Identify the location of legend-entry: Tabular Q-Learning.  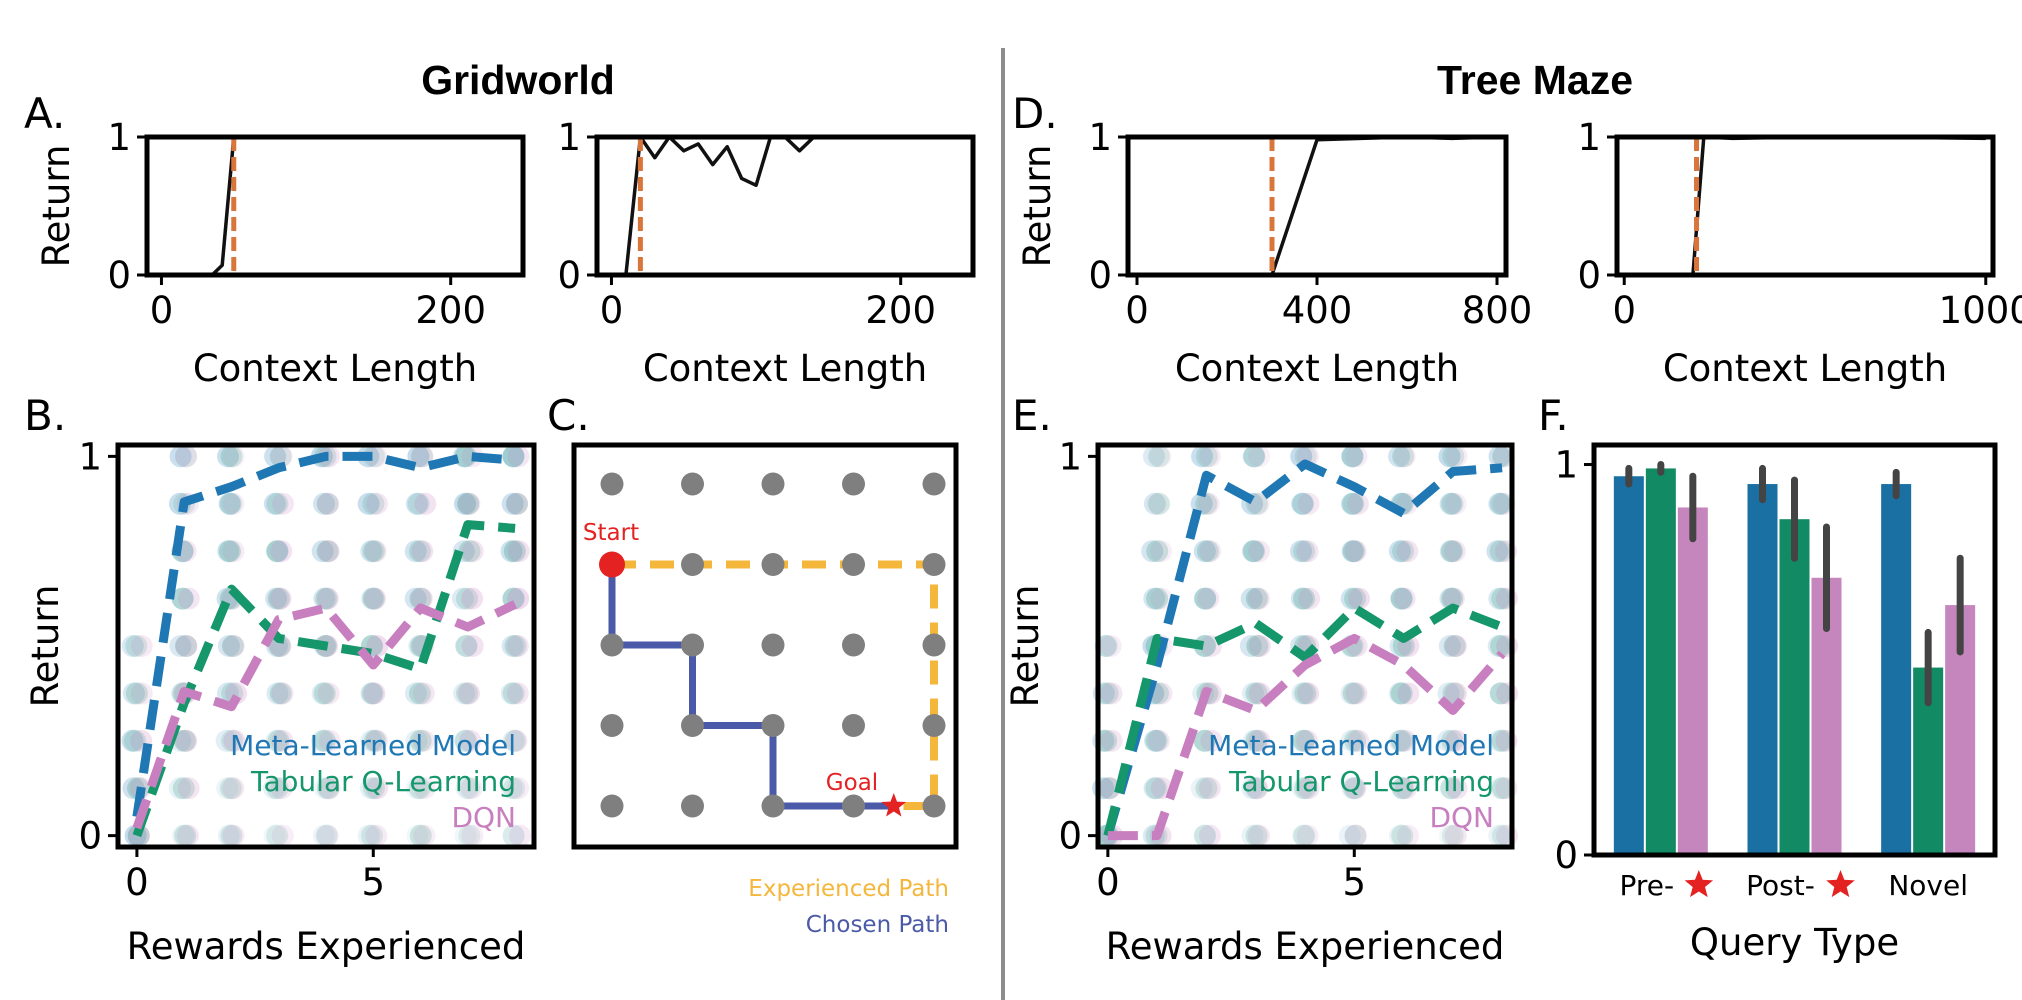
(1361, 781).